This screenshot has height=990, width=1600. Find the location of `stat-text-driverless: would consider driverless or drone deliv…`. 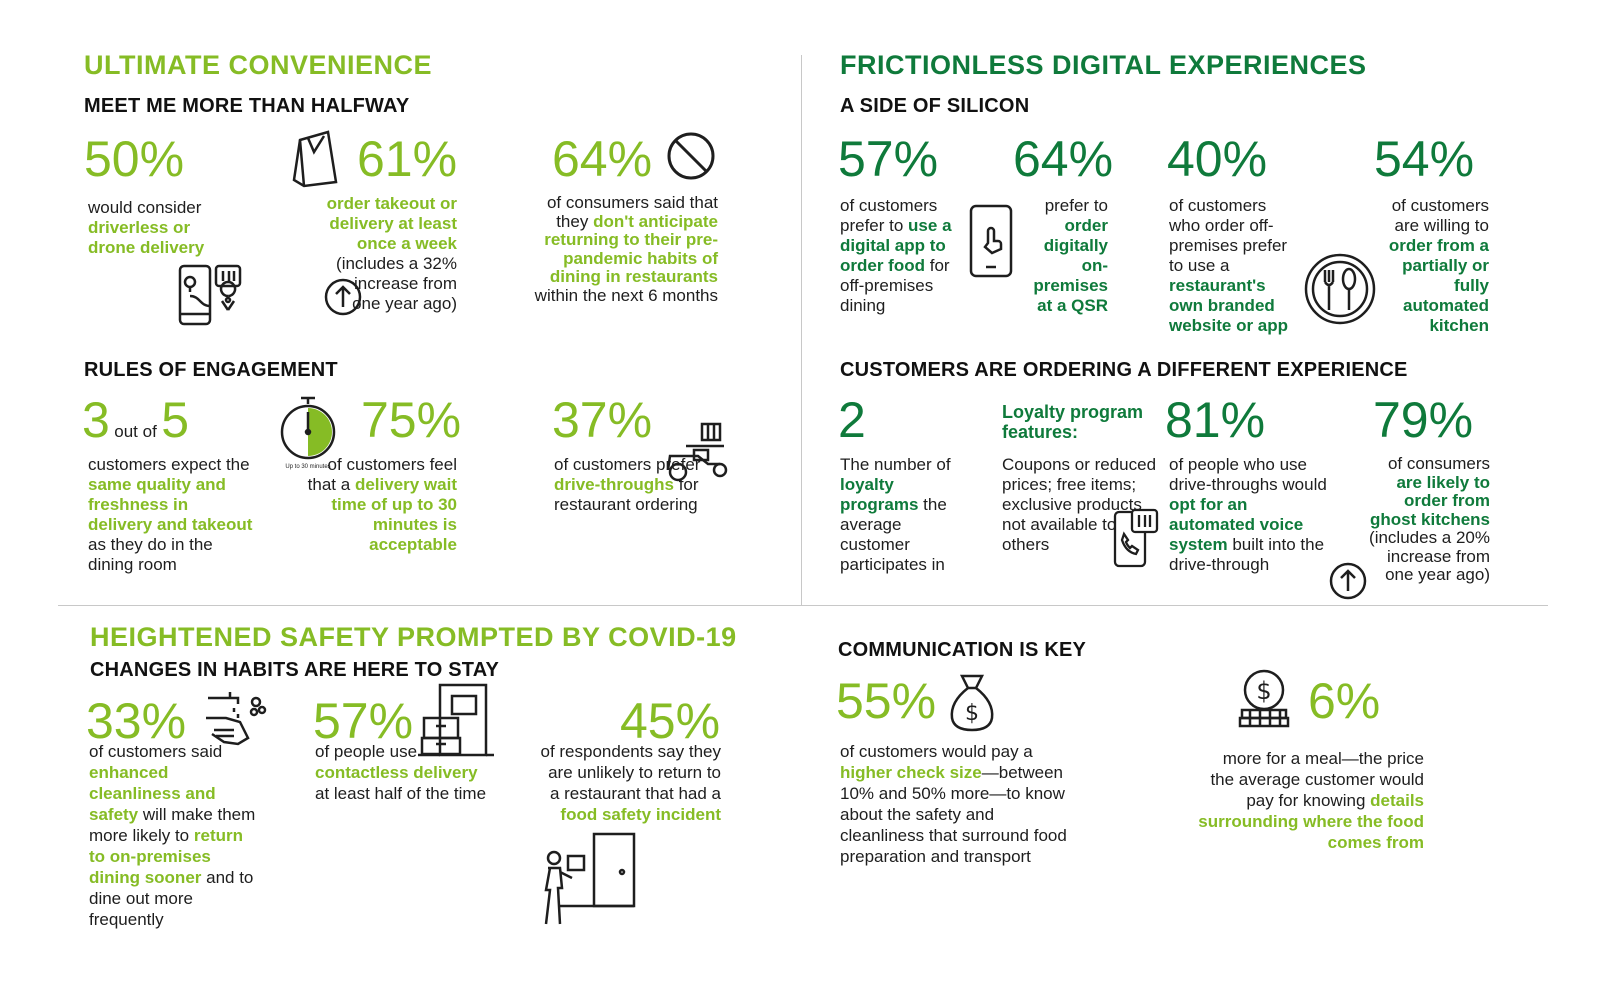

stat-text-driverless: would consider driverless or drone deliv… is located at coordinates (146, 227).